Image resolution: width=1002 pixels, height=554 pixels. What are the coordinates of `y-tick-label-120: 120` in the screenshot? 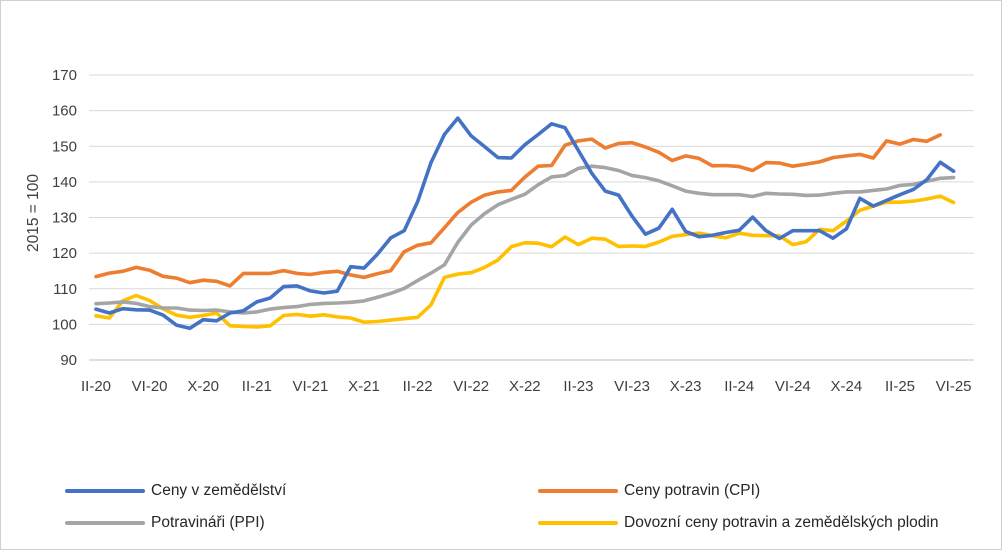 It's located at (64, 253).